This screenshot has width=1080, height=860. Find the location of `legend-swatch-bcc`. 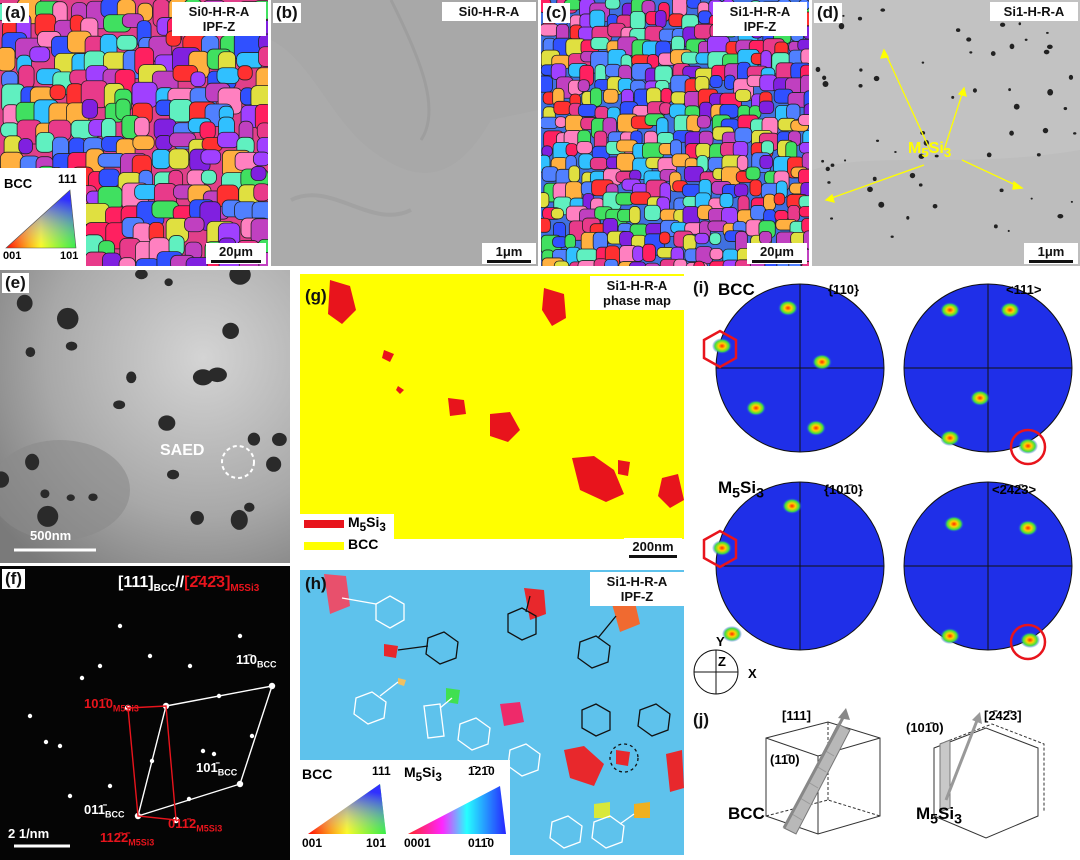

legend-swatch-bcc is located at coordinates (324, 546).